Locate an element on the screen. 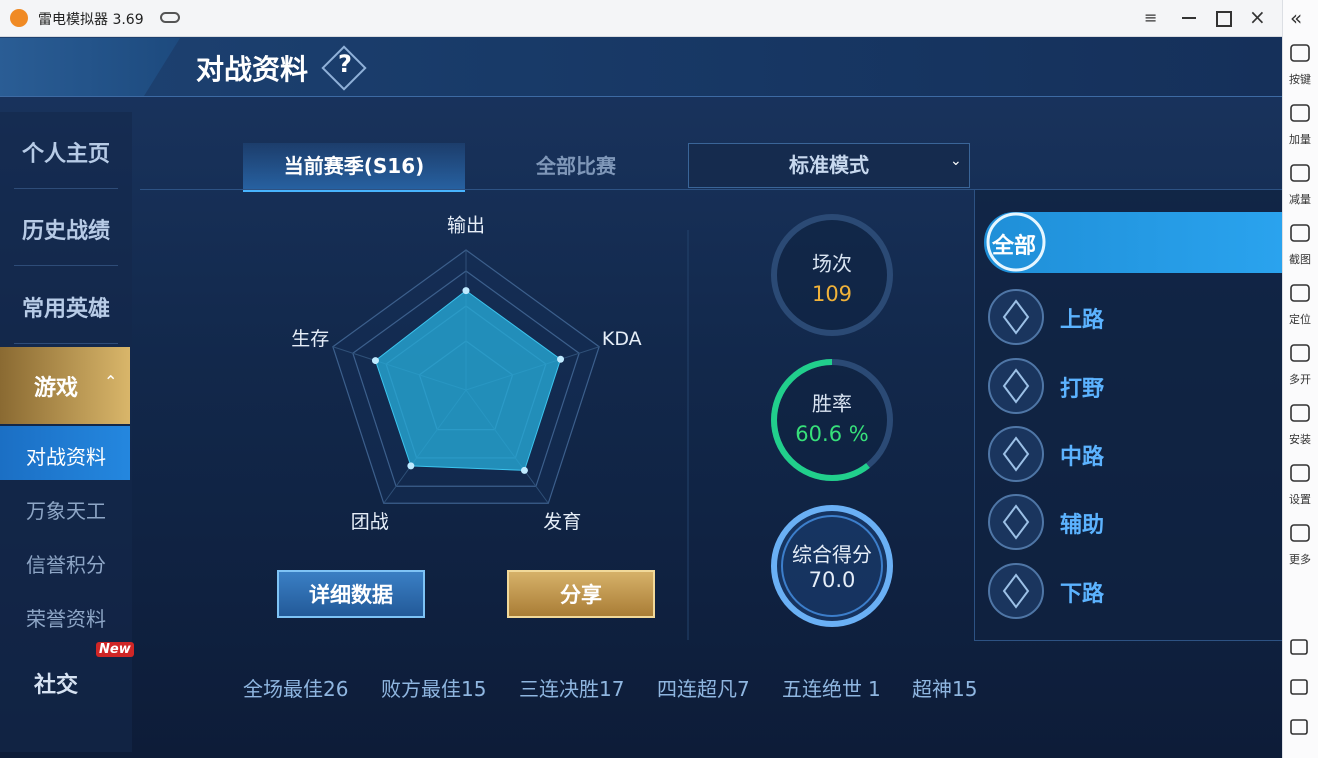  new-badge: New is located at coordinates (115, 649).